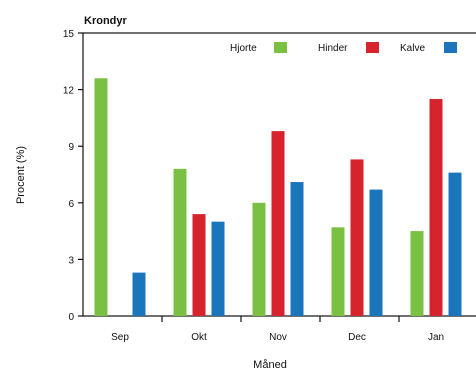 This screenshot has width=476, height=372. What do you see at coordinates (71, 317) in the screenshot?
I see `y-tick-label: 0` at bounding box center [71, 317].